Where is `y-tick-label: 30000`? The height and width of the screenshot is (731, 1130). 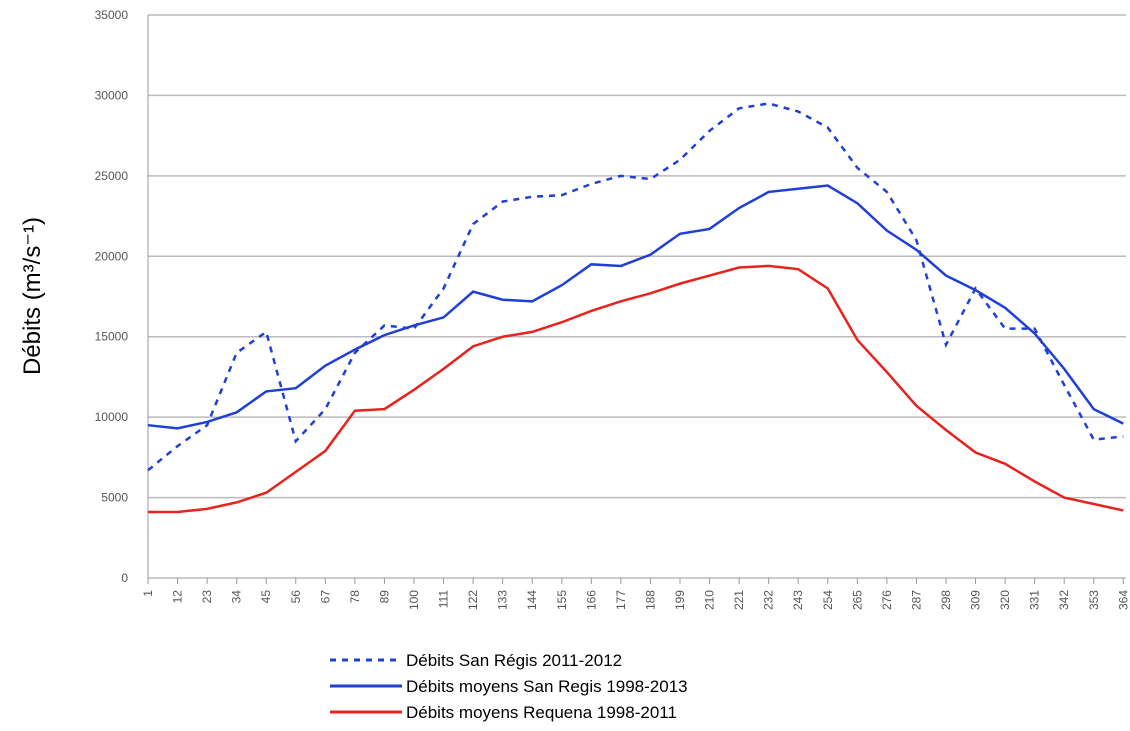 y-tick-label: 30000 is located at coordinates (112, 95).